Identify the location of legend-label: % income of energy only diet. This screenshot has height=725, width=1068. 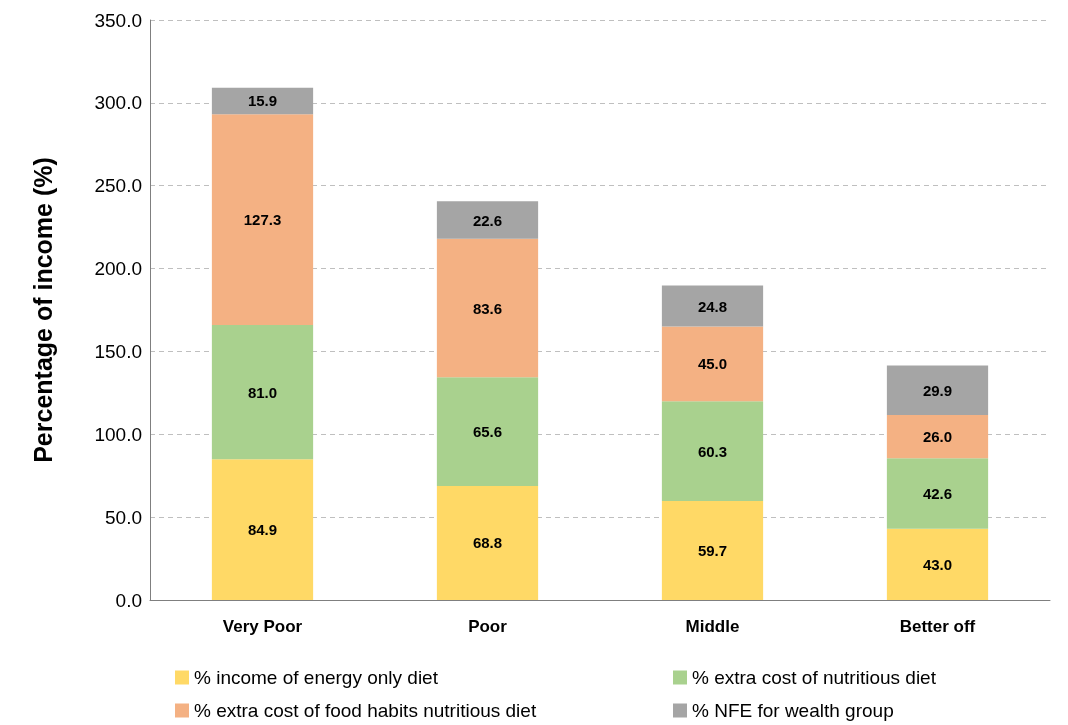
(316, 677).